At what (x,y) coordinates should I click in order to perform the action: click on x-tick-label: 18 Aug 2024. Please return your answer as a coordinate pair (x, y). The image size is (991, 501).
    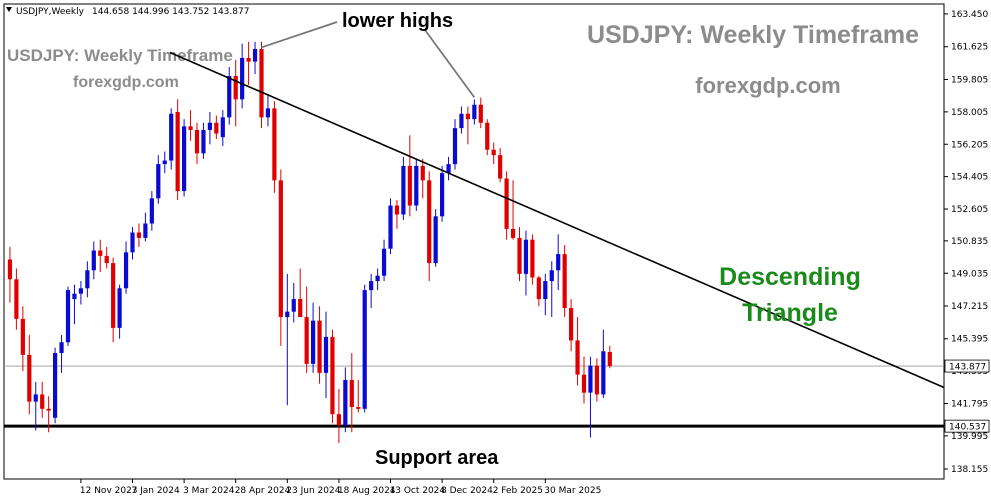
    Looking at the image, I should click on (367, 491).